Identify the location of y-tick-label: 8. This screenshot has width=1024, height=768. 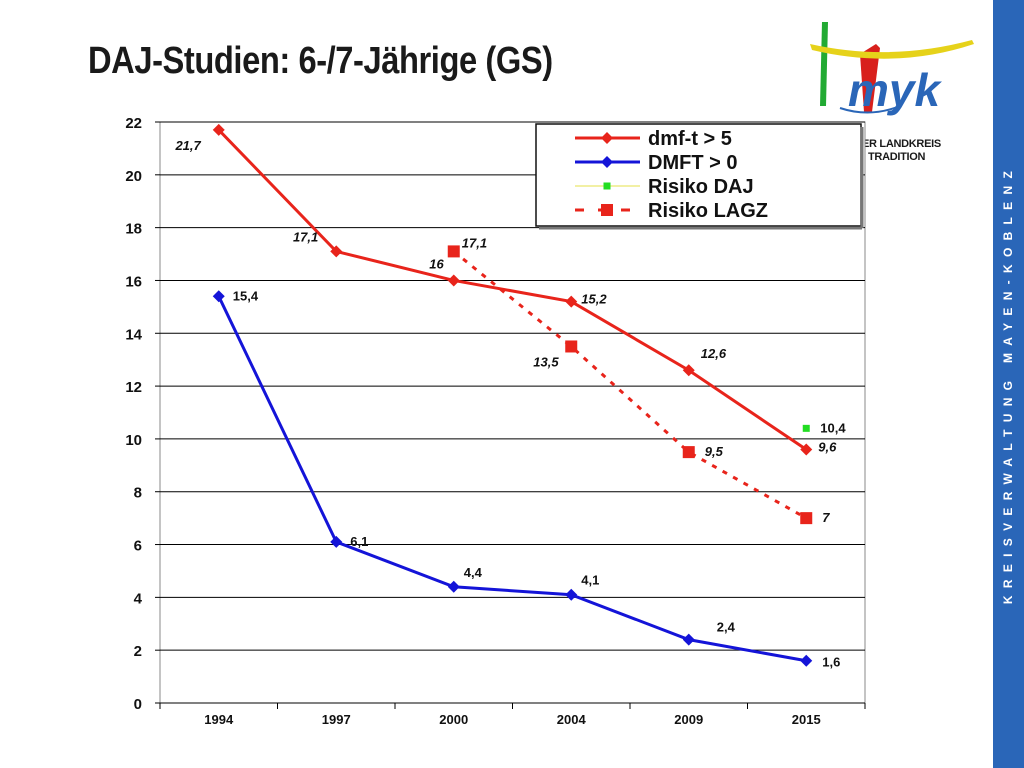
(138, 493).